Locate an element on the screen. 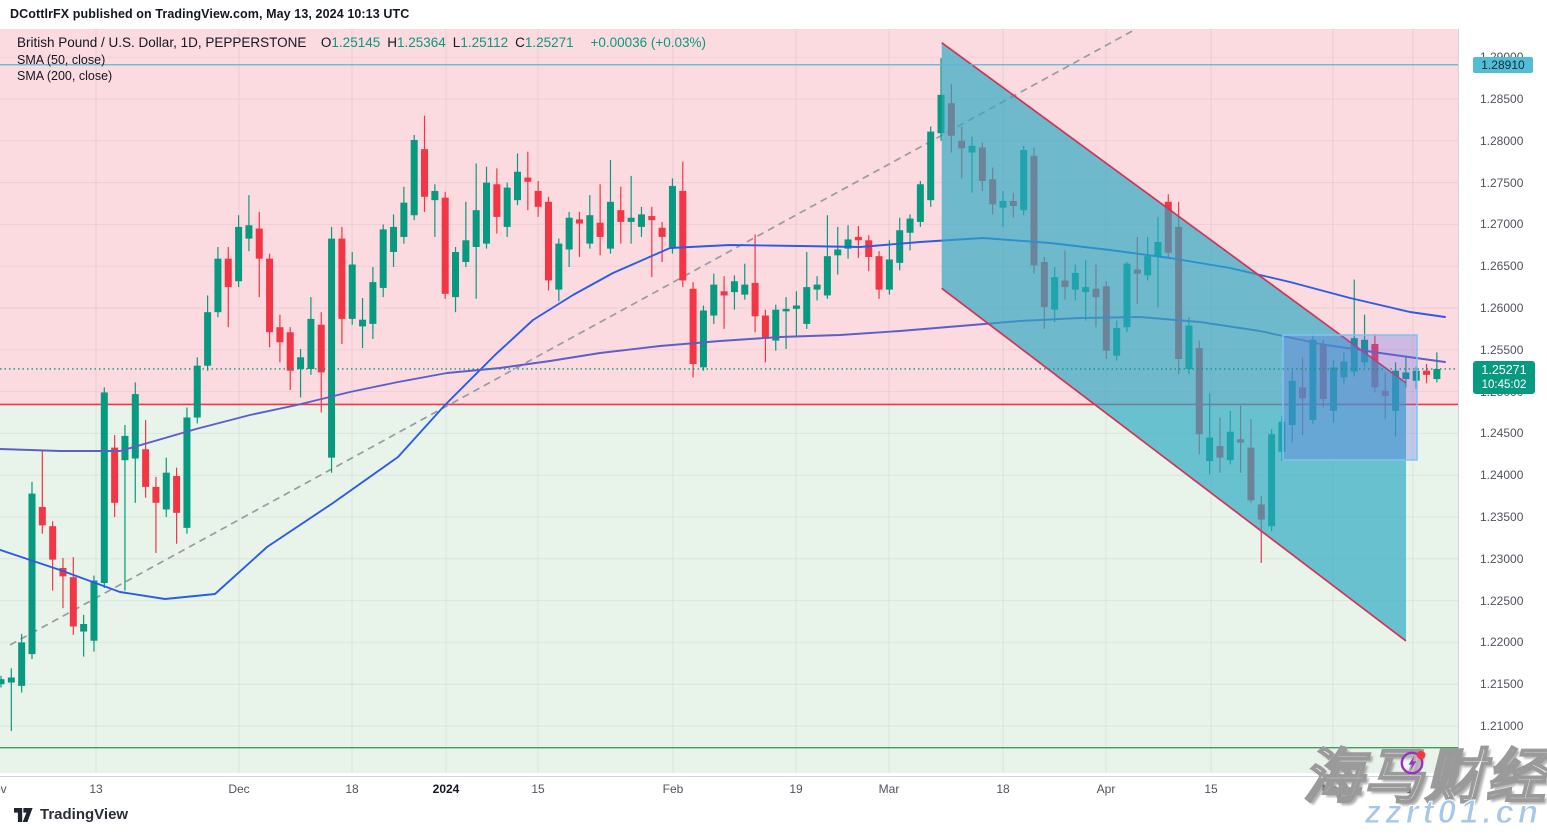 This screenshot has height=836, width=1547. time-label: Feb is located at coordinates (673, 789).